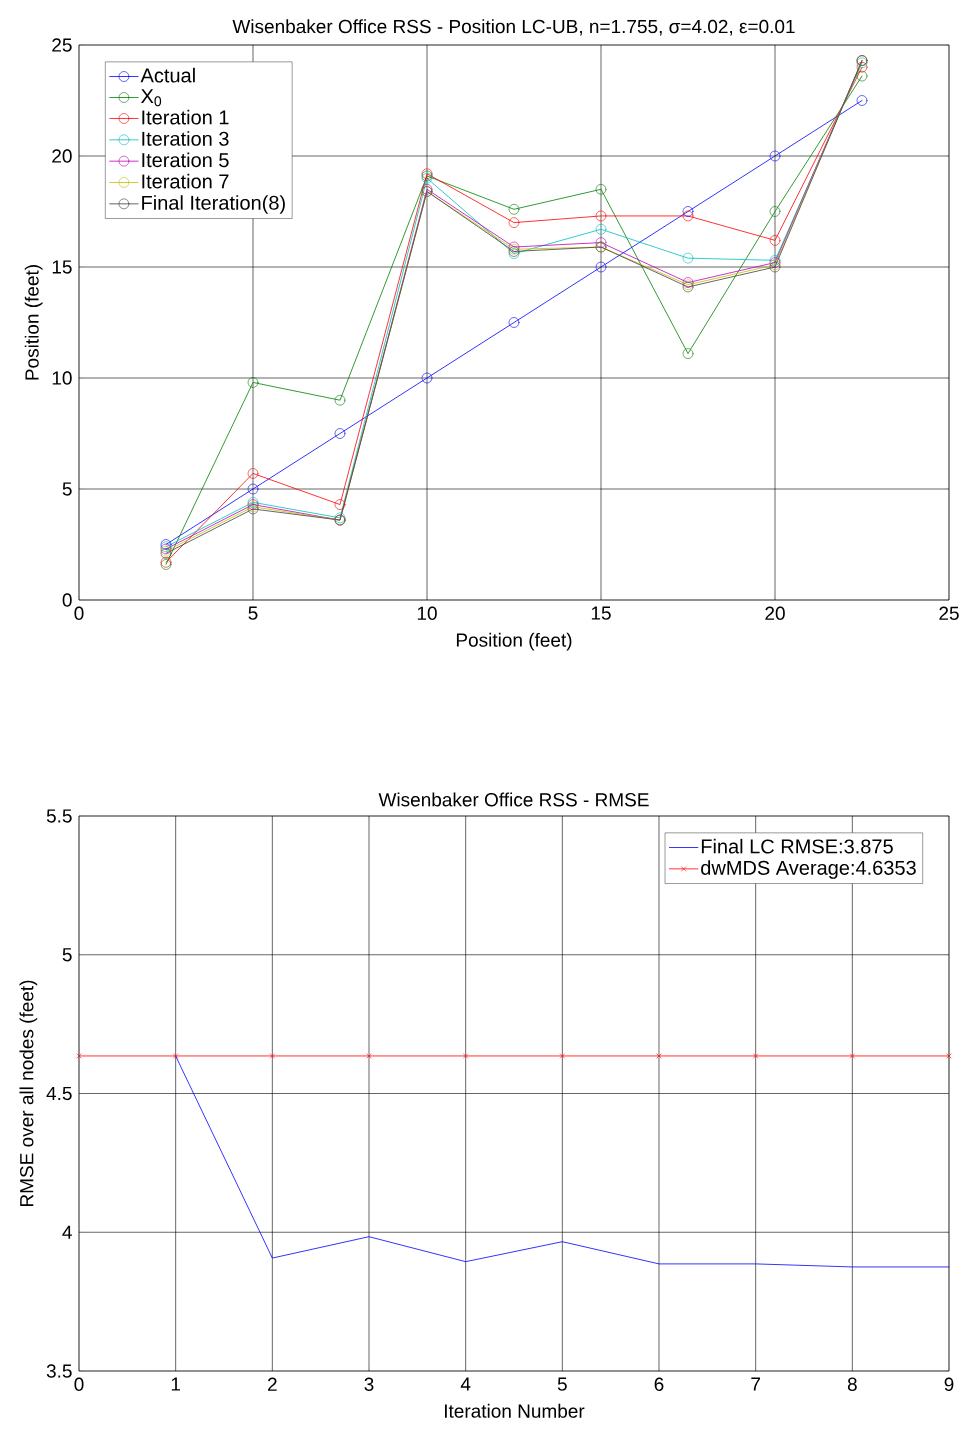 The image size is (966, 1439). What do you see at coordinates (185, 181) in the screenshot?
I see `legend-label: Iteration 7` at bounding box center [185, 181].